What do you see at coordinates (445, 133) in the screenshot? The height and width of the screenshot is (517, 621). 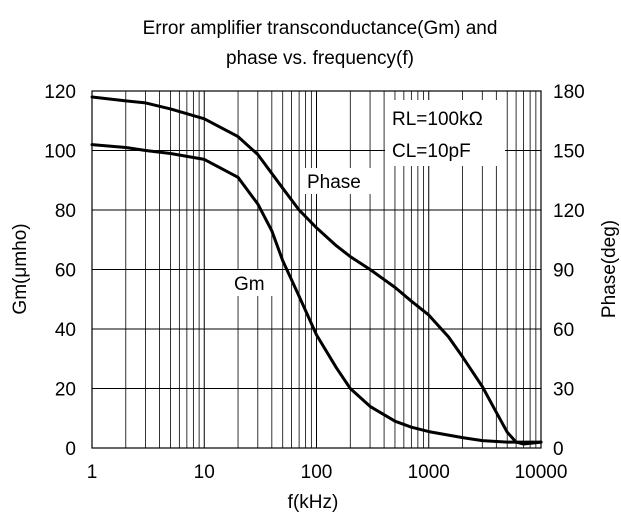 I see `annotation-bg` at bounding box center [445, 133].